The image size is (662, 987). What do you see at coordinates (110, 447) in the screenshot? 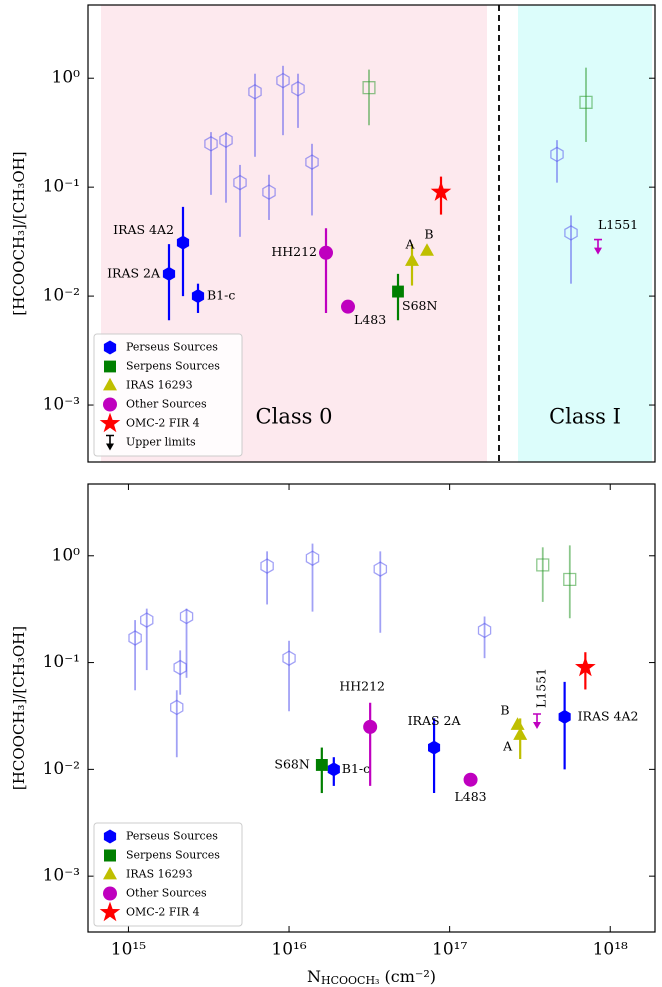
I see `legend-marker-head` at bounding box center [110, 447].